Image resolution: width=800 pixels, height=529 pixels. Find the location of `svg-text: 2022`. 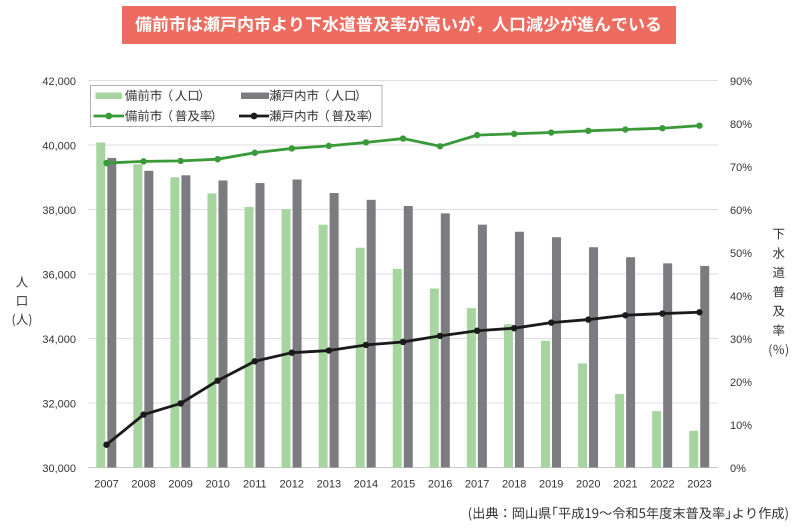

svg-text: 2022 is located at coordinates (662, 484).